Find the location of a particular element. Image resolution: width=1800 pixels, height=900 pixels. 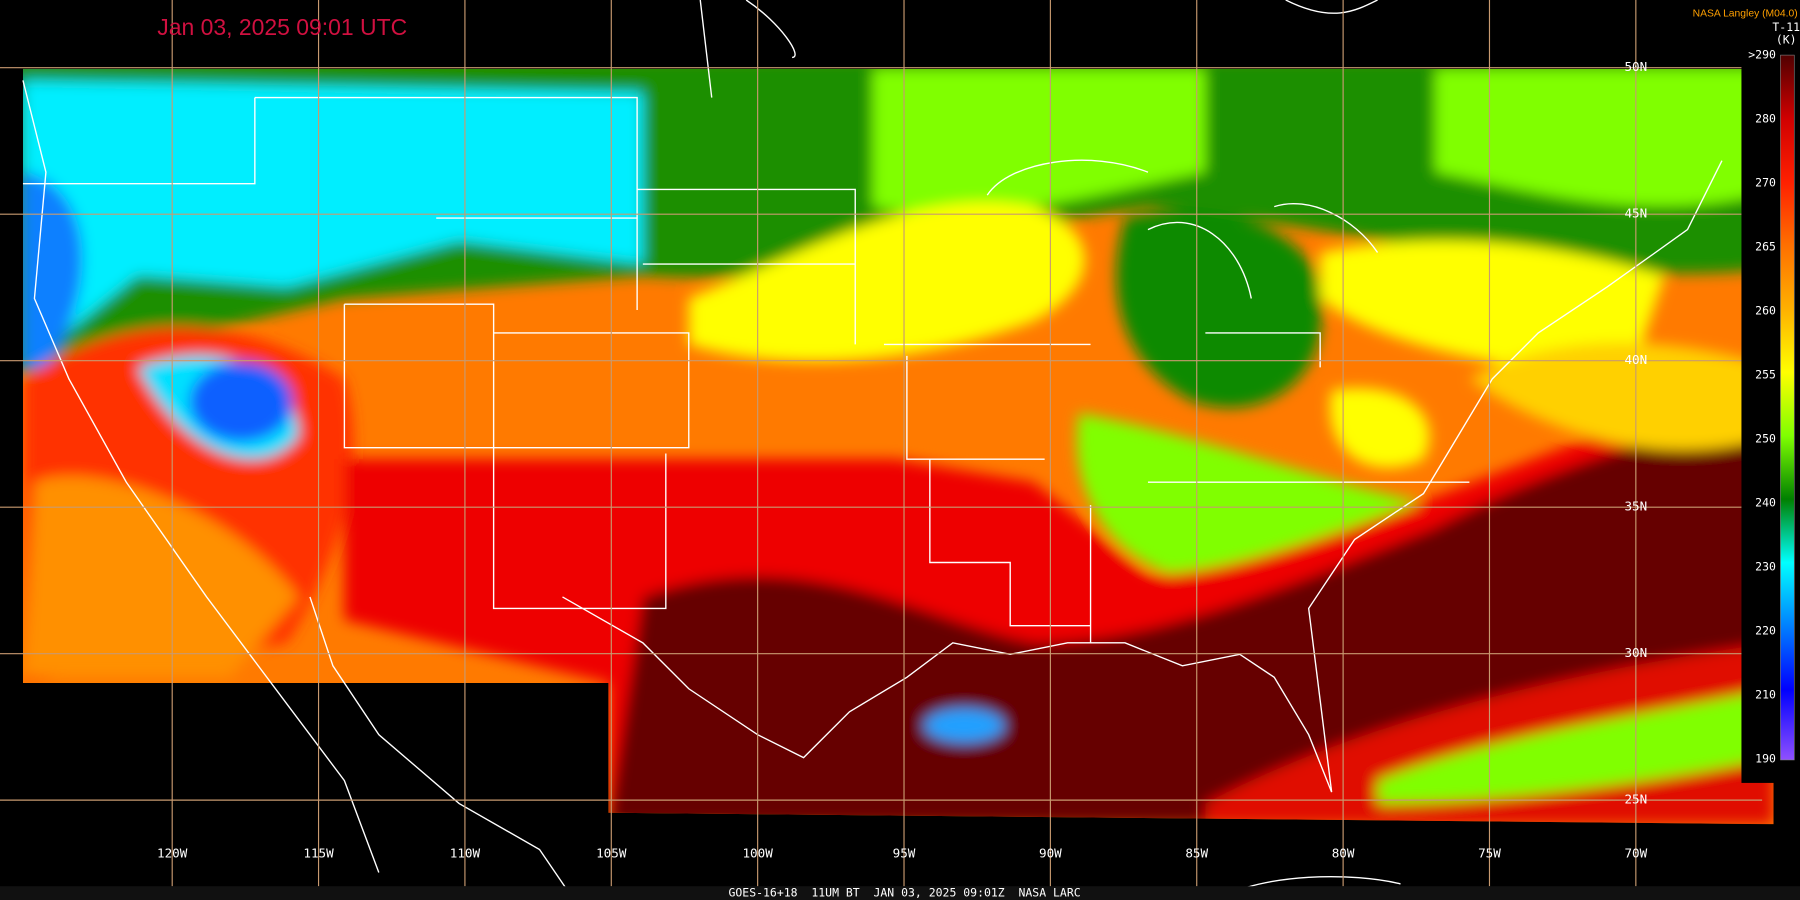

colorbar-label: 220 is located at coordinates (1765, 630).